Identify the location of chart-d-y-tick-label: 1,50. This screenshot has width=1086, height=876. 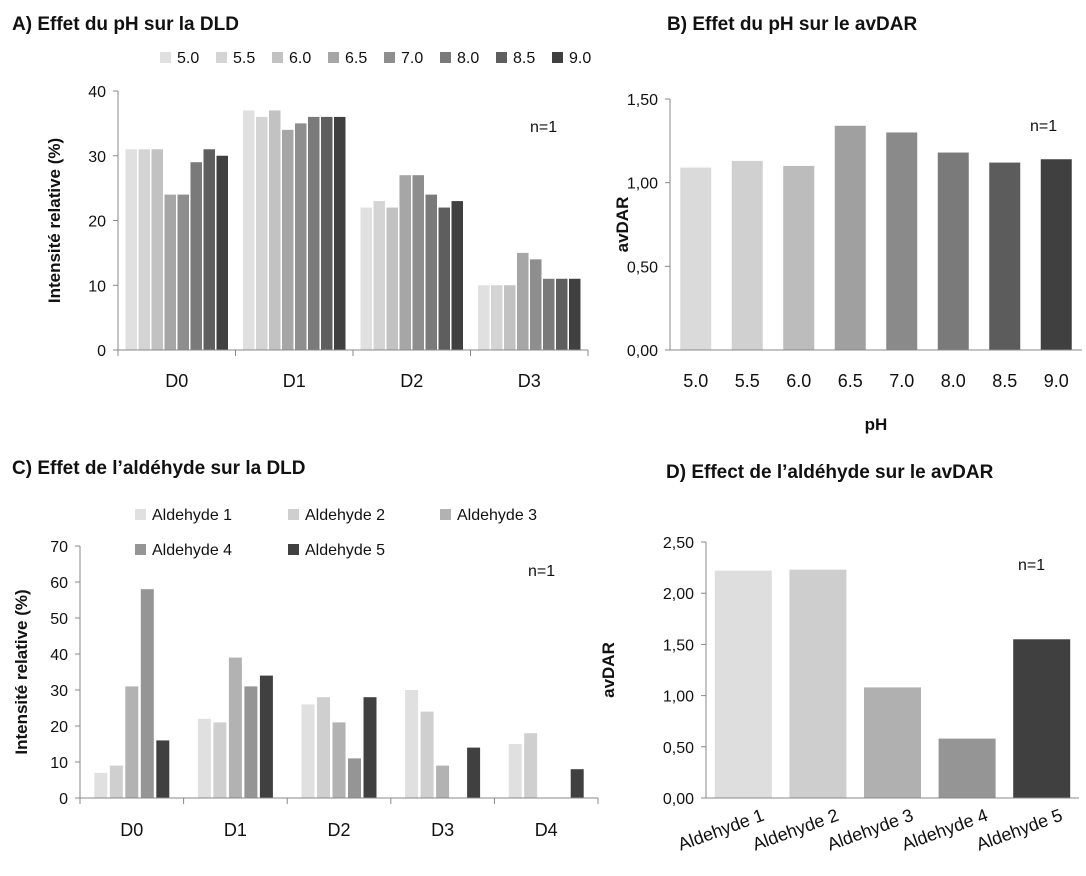
(678, 645).